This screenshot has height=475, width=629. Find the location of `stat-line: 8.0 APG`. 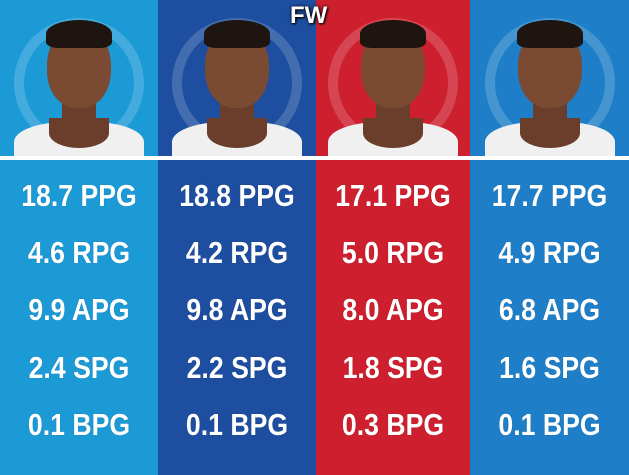

stat-line: 8.0 APG is located at coordinates (393, 309).